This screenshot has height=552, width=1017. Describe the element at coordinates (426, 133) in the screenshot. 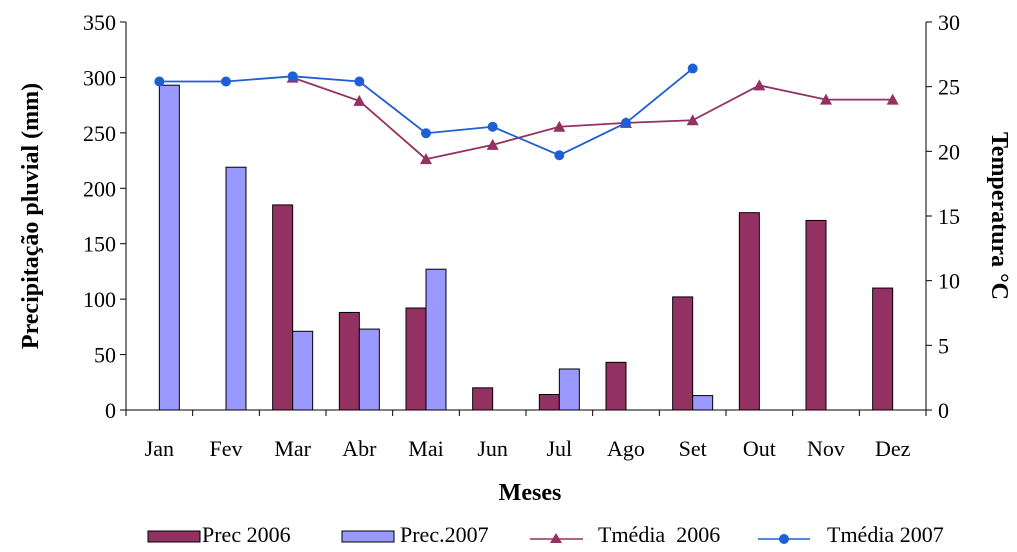

I see `point-tm-dia-2007-mai` at that location.